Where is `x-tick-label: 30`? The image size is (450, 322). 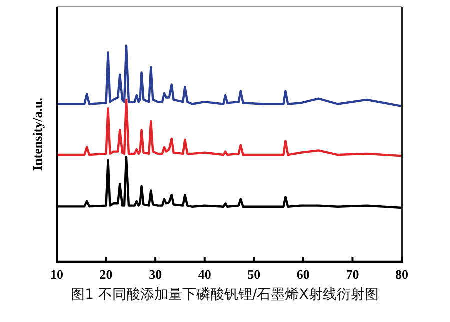
x-tick-label: 30 is located at coordinates (155, 274).